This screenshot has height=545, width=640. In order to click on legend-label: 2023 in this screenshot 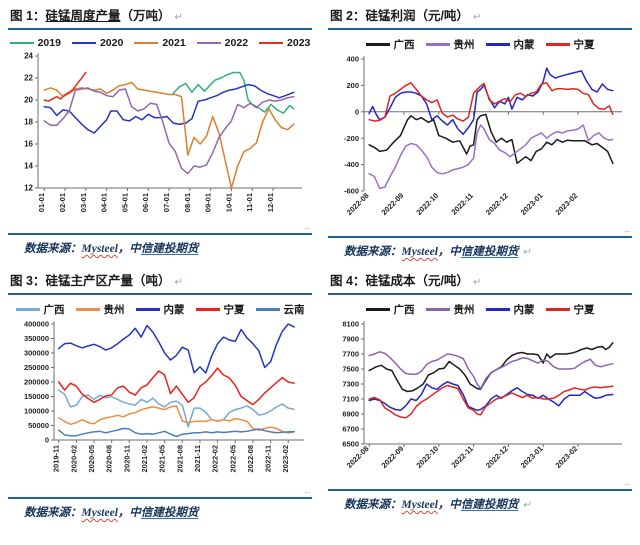, I will do `click(299, 43)`.